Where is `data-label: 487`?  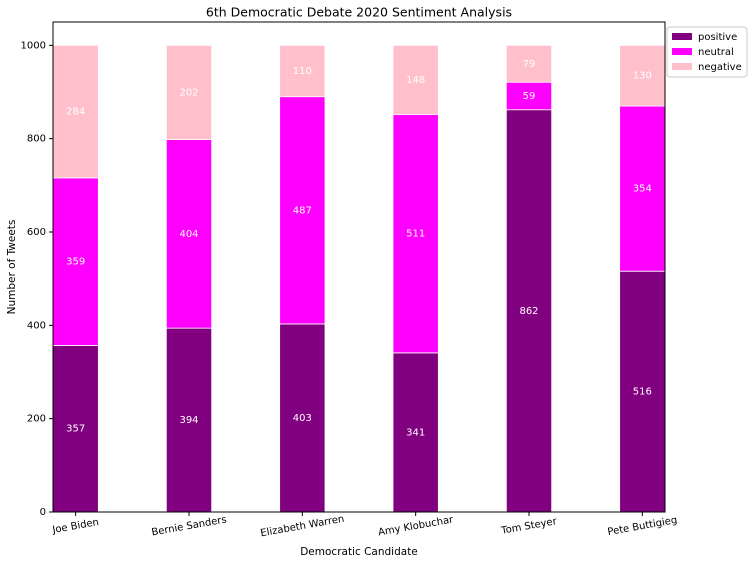
data-label: 487 is located at coordinates (302, 210).